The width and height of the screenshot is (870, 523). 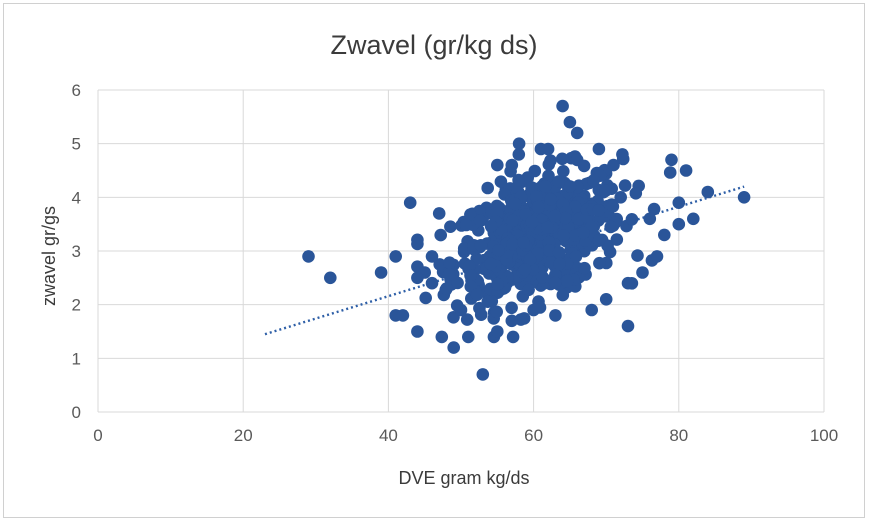 What do you see at coordinates (463, 478) in the screenshot?
I see `x-axis-label: DVE gram kg/ds` at bounding box center [463, 478].